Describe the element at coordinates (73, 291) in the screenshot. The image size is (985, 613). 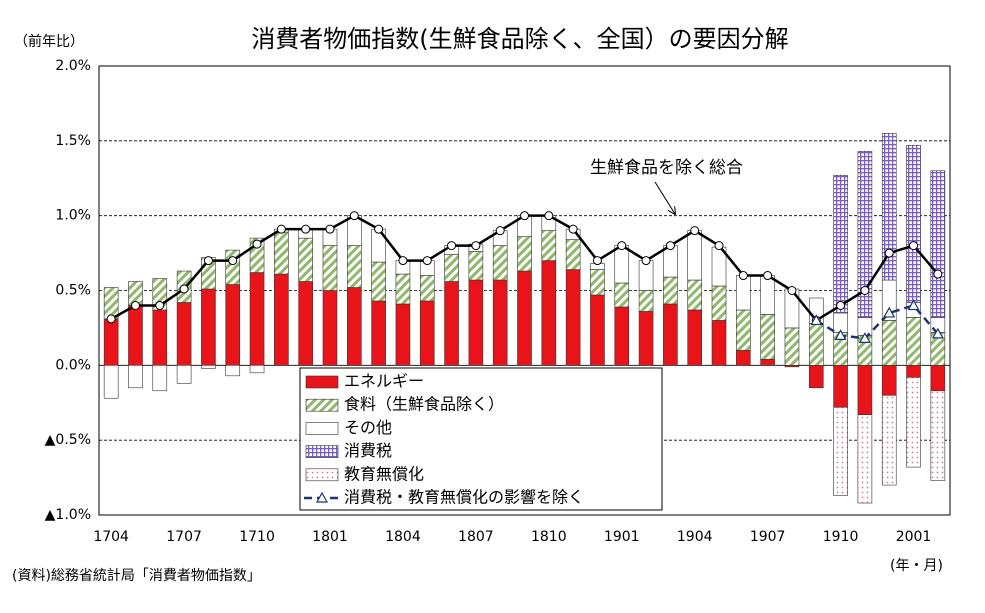
I see `y-tick-label: 0.5%` at that location.